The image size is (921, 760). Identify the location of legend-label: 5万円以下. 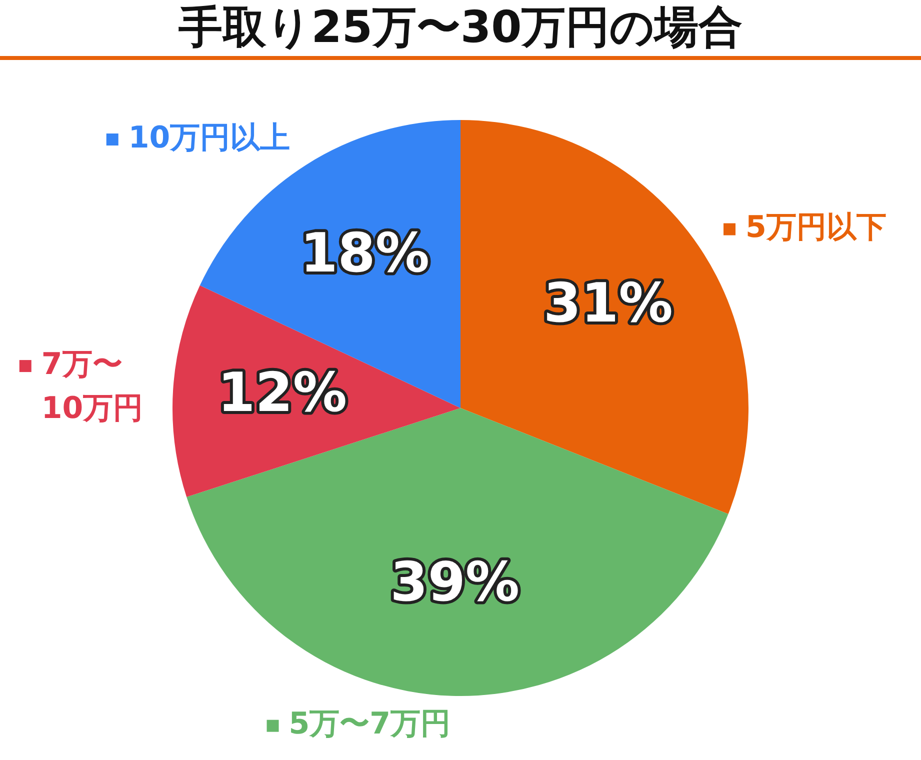
(816, 228).